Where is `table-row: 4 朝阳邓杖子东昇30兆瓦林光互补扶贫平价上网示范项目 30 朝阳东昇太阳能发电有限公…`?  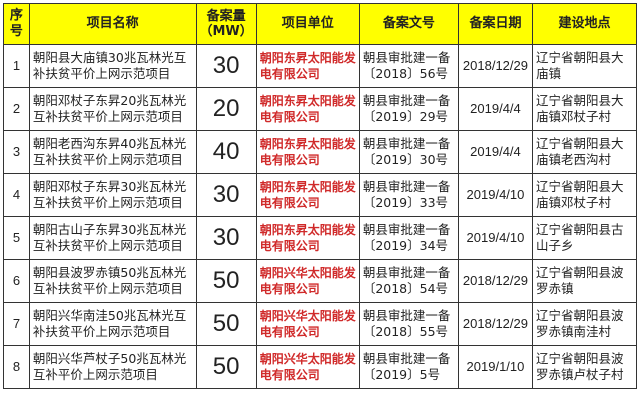 table-row: 4 朝阳邓杖子东昇30兆瓦林光互补扶贫平价上网示范项目 30 朝阳东昇太阳能发电有限公… is located at coordinates (320, 195).